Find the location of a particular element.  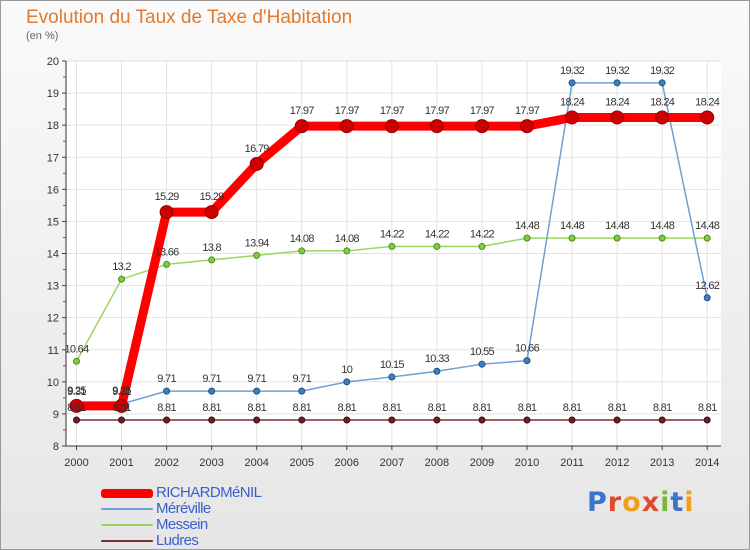

data-label: 16.79 is located at coordinates (257, 149).